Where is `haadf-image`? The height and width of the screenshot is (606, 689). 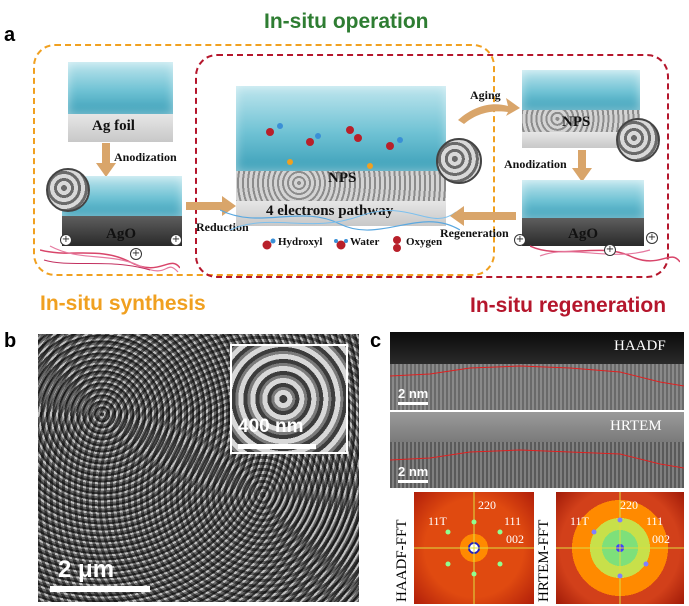
haadf-image is located at coordinates (537, 371).